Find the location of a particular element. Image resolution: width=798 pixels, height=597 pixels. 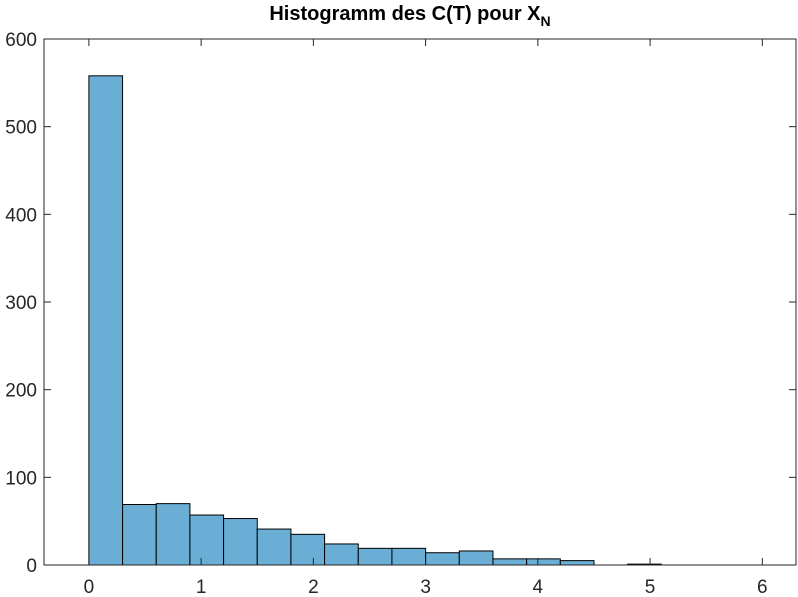

y-tick-label: 600 is located at coordinates (21, 40).